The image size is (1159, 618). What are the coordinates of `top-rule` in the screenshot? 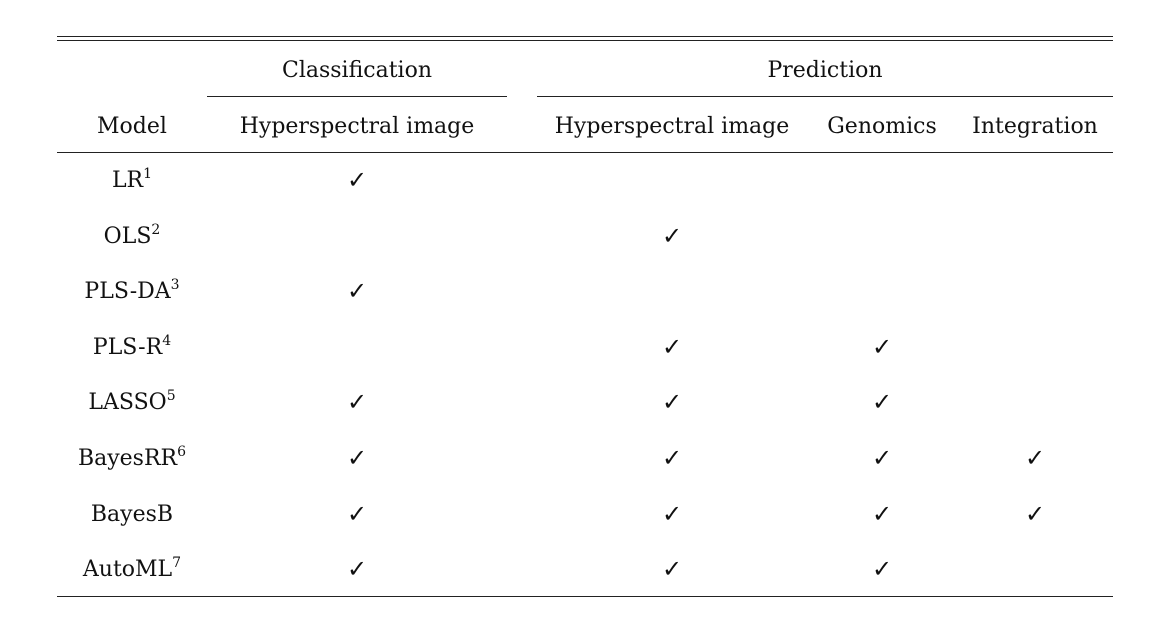 It's located at (585, 36).